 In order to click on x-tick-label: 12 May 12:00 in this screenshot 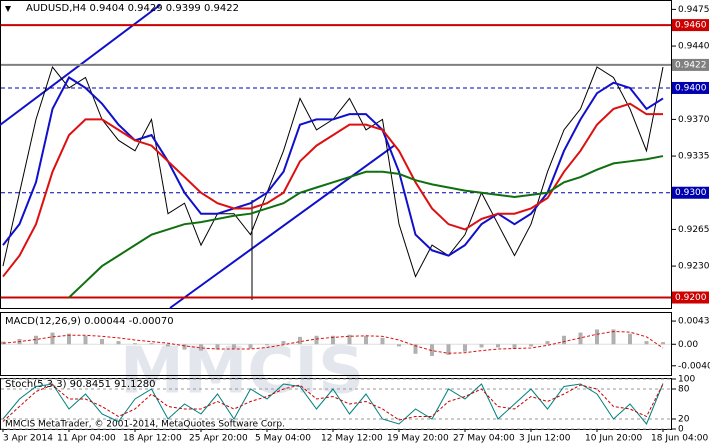, I will do `click(352, 439)`.